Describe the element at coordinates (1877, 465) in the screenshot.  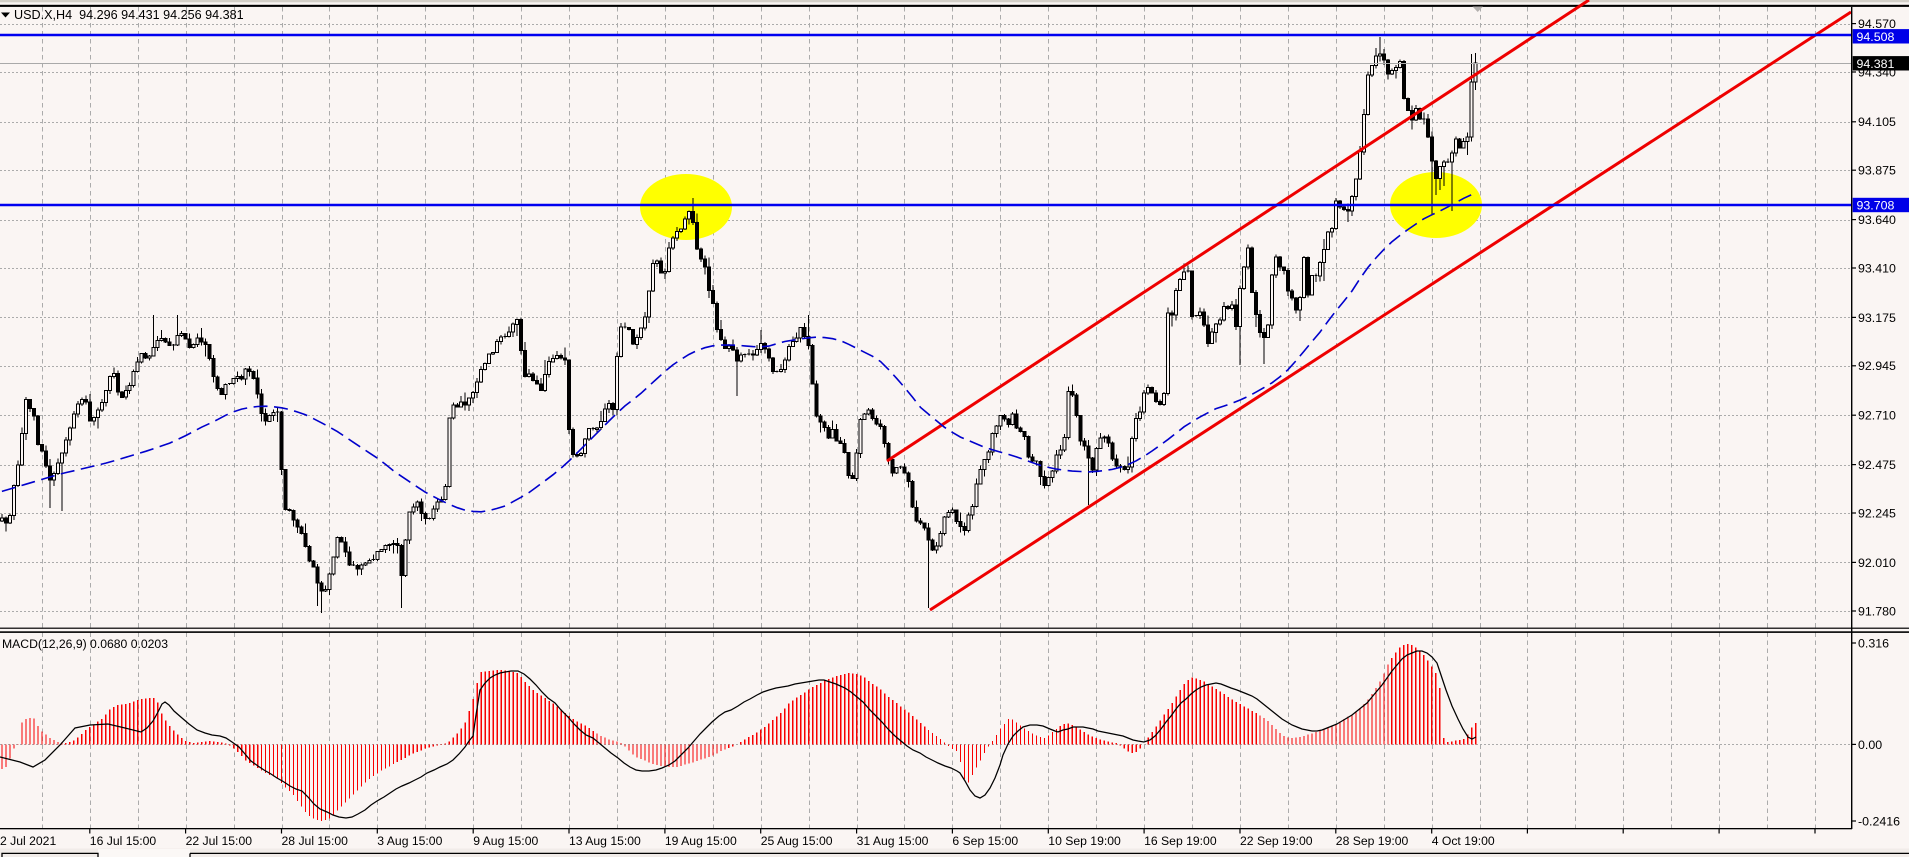
I see `svg-text: 92.475` at that location.